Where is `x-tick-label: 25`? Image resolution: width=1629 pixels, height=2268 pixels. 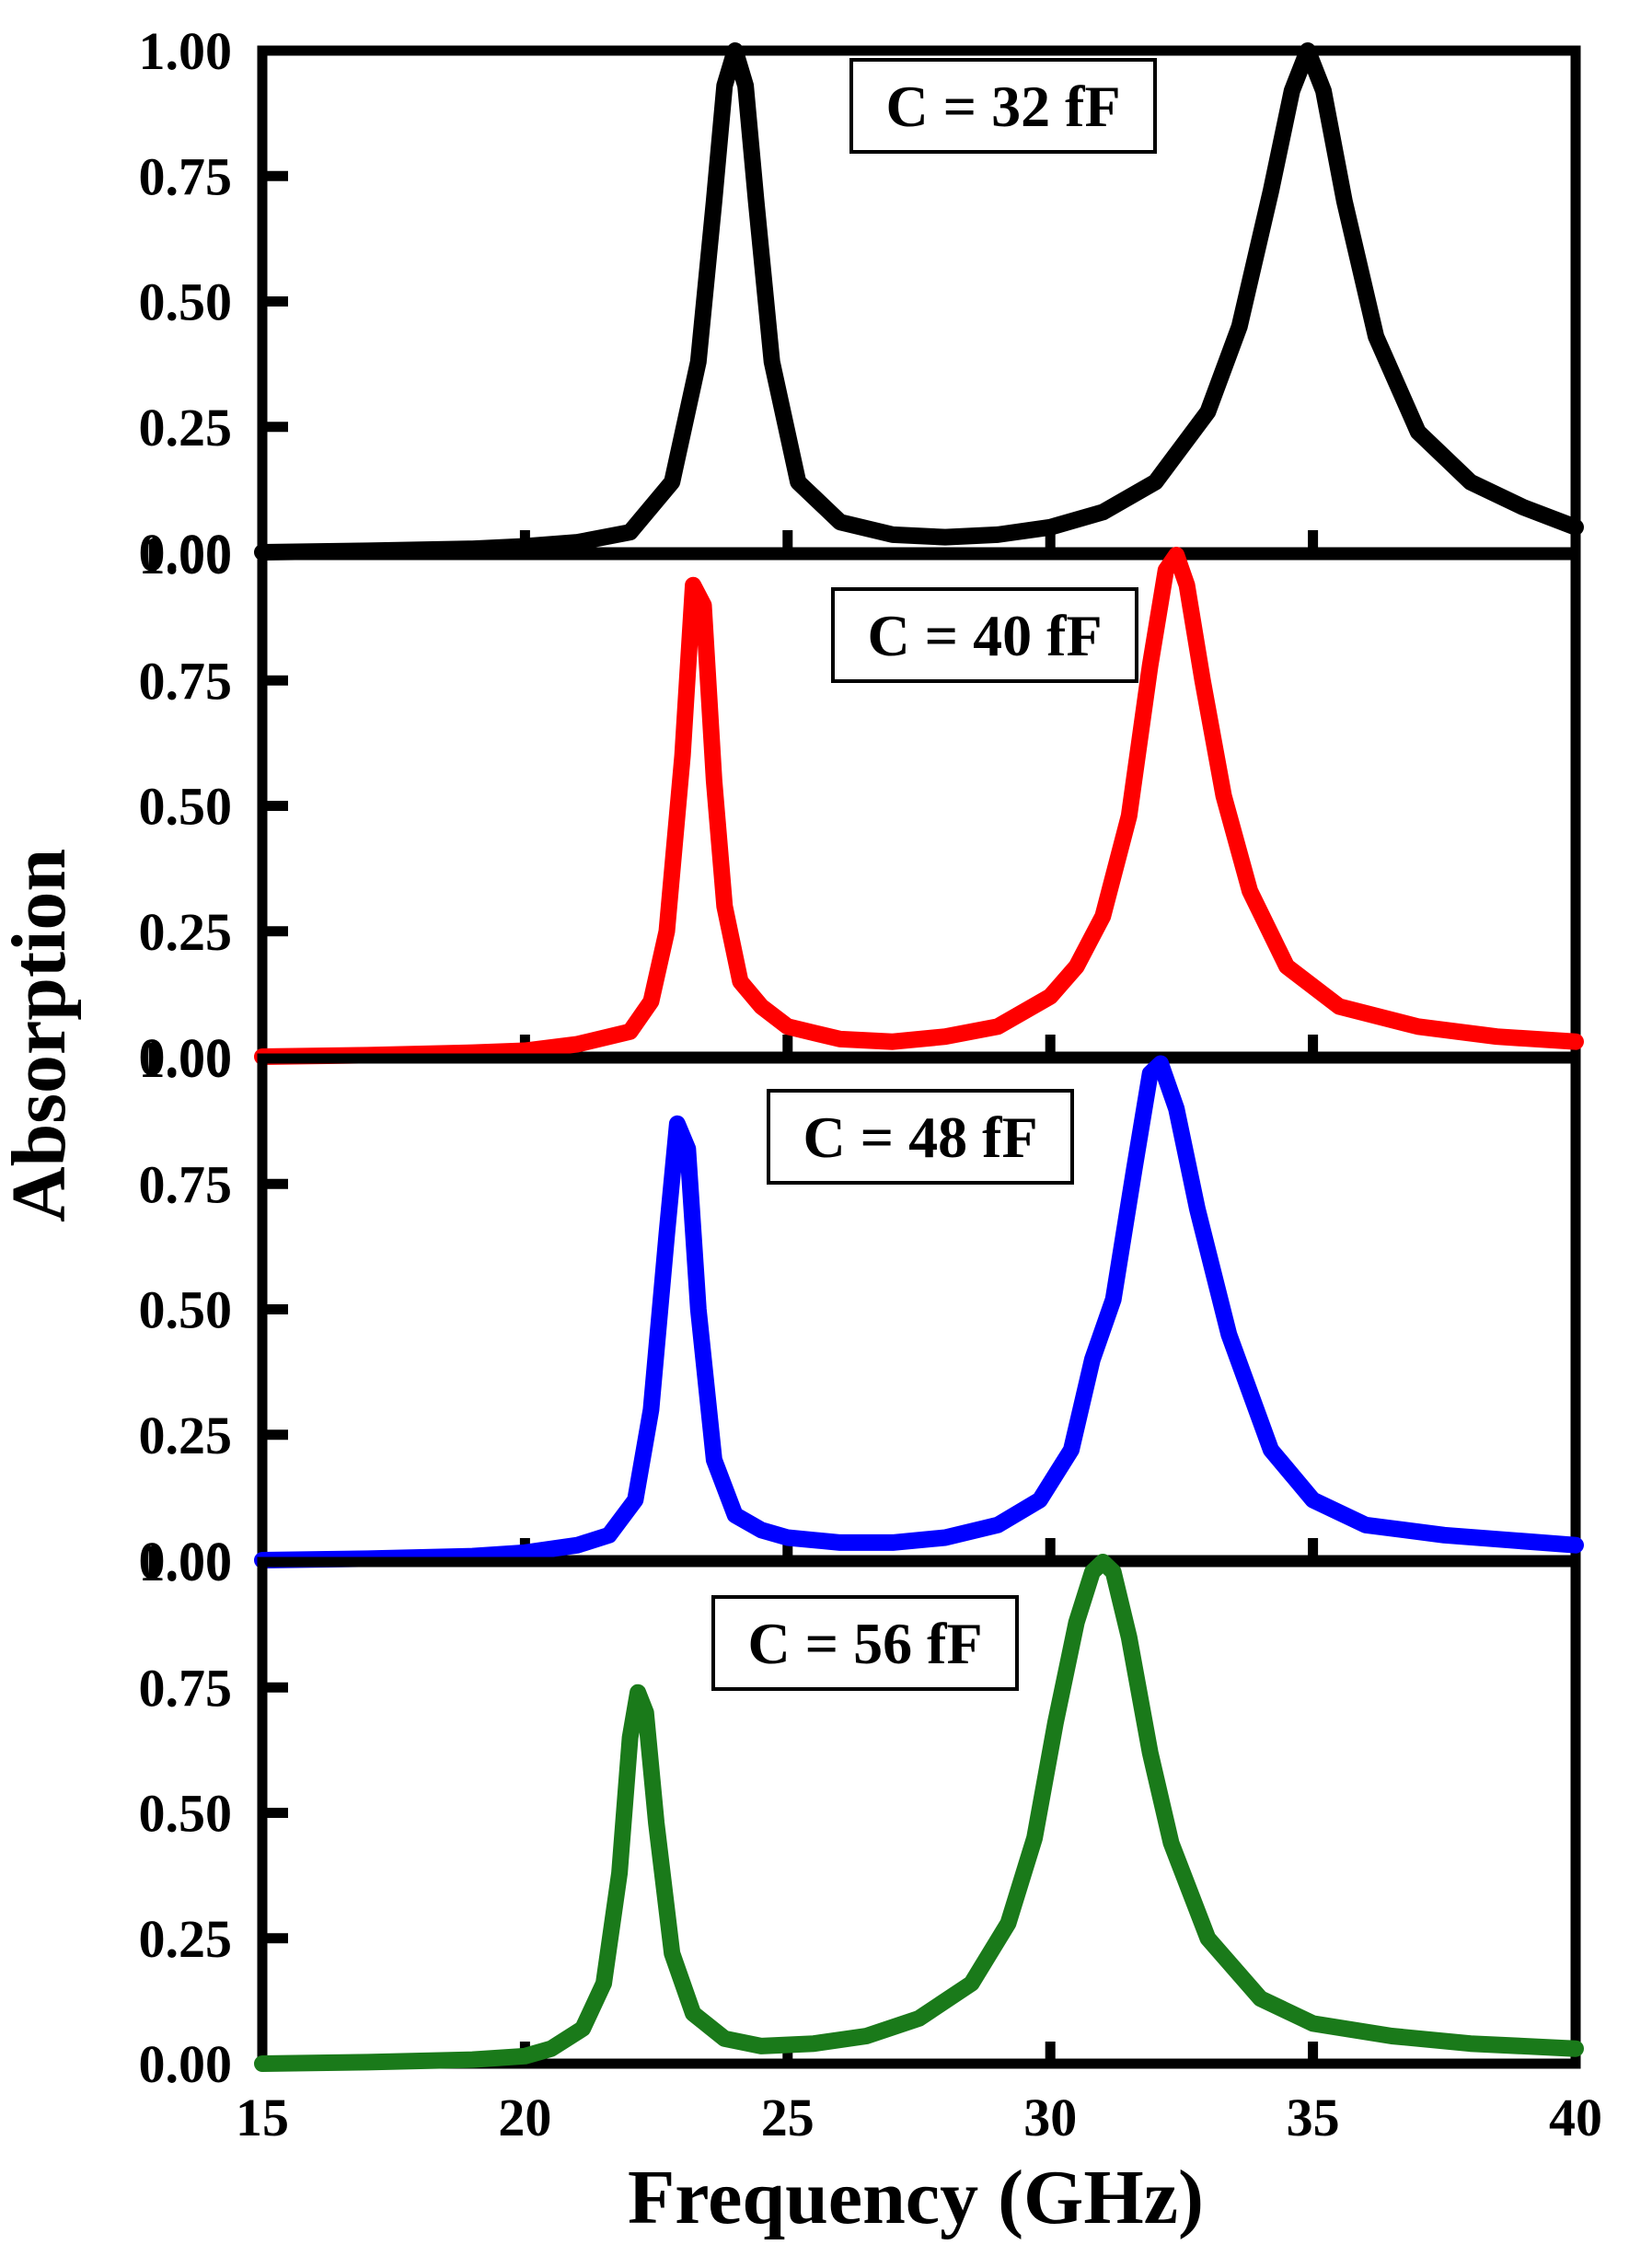 x-tick-label: 25 is located at coordinates (787, 2117).